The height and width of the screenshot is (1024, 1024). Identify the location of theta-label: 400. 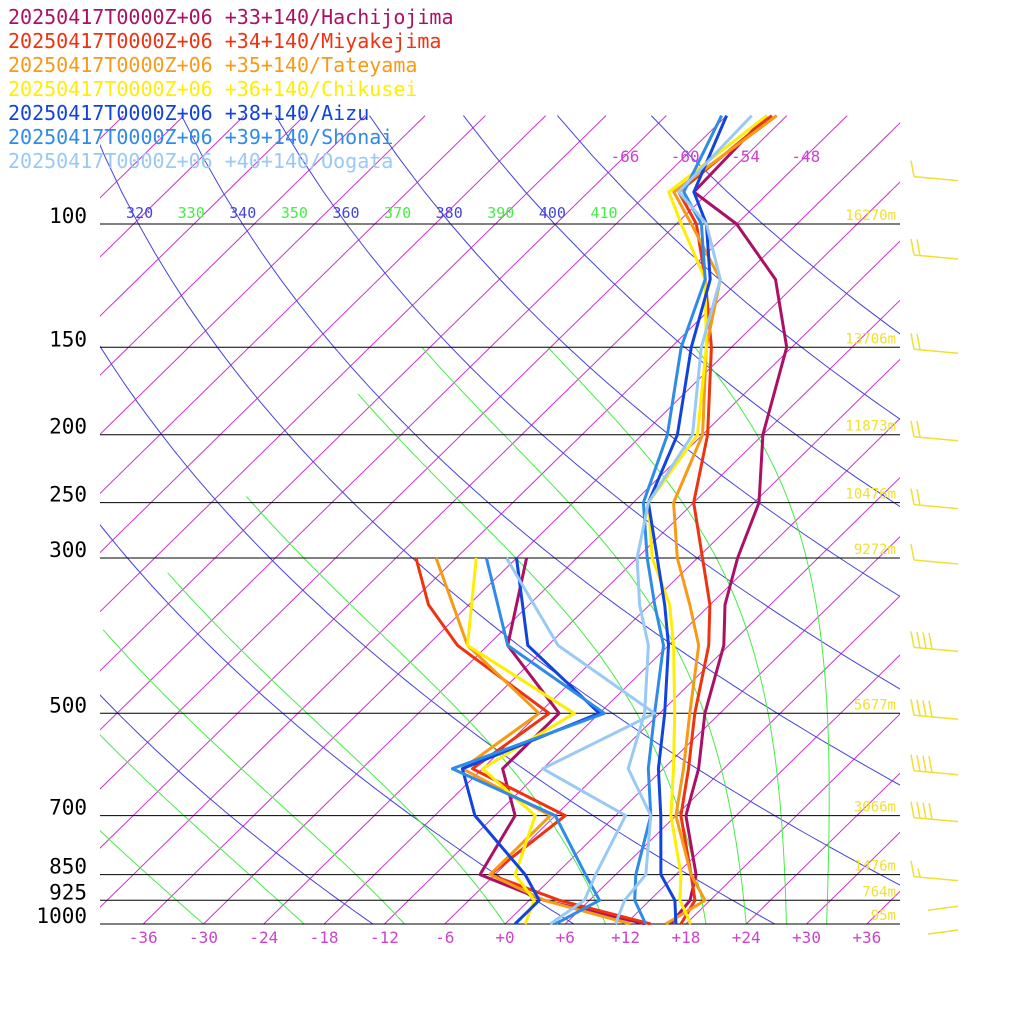
(552, 213).